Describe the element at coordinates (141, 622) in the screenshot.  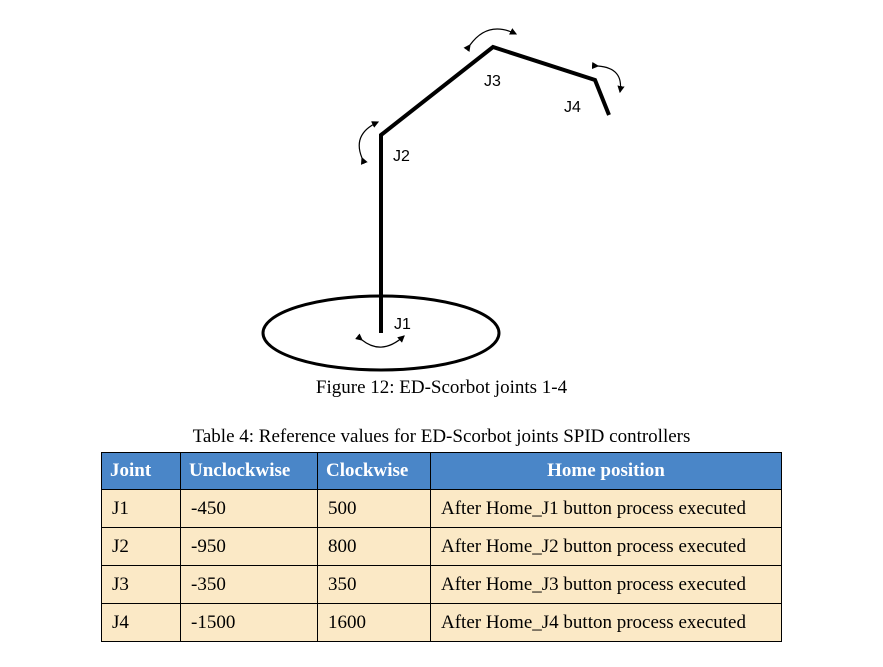
I see `cell-joint: J4` at that location.